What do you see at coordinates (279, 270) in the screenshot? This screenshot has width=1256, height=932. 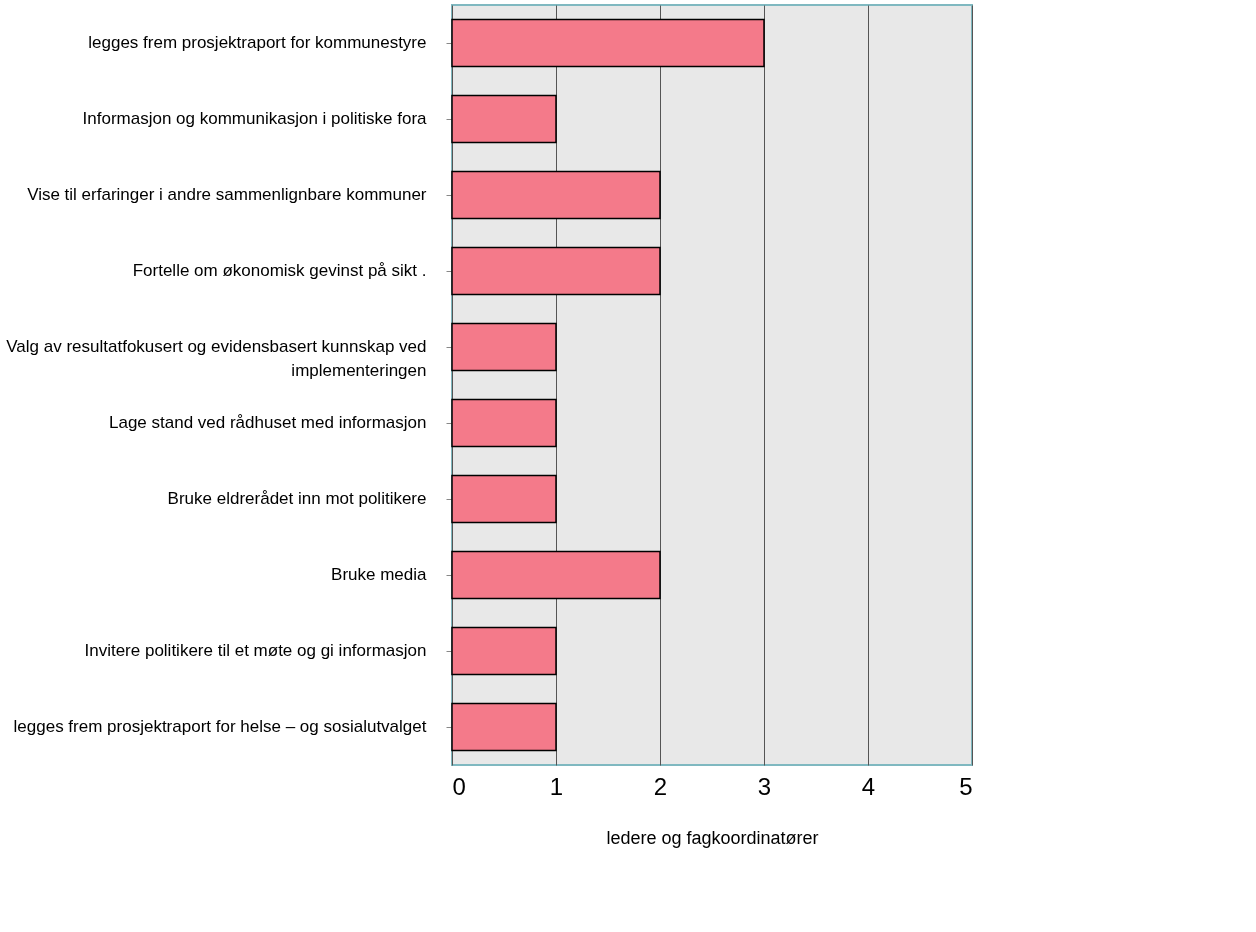 I see `y-tick-label: Fortelle om økonomisk gevinst på sikt .` at bounding box center [279, 270].